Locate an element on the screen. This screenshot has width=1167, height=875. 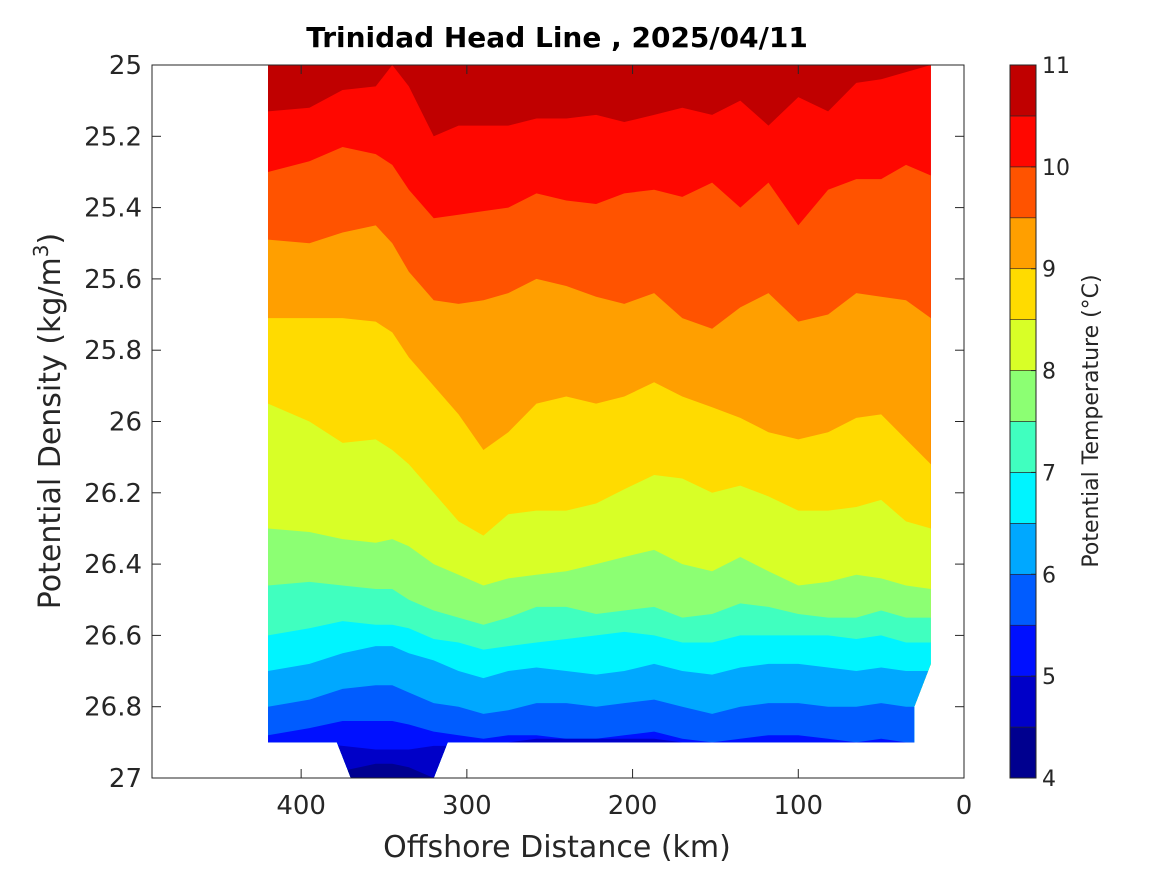
y-tick-label: 26 is located at coordinates (125, 423).